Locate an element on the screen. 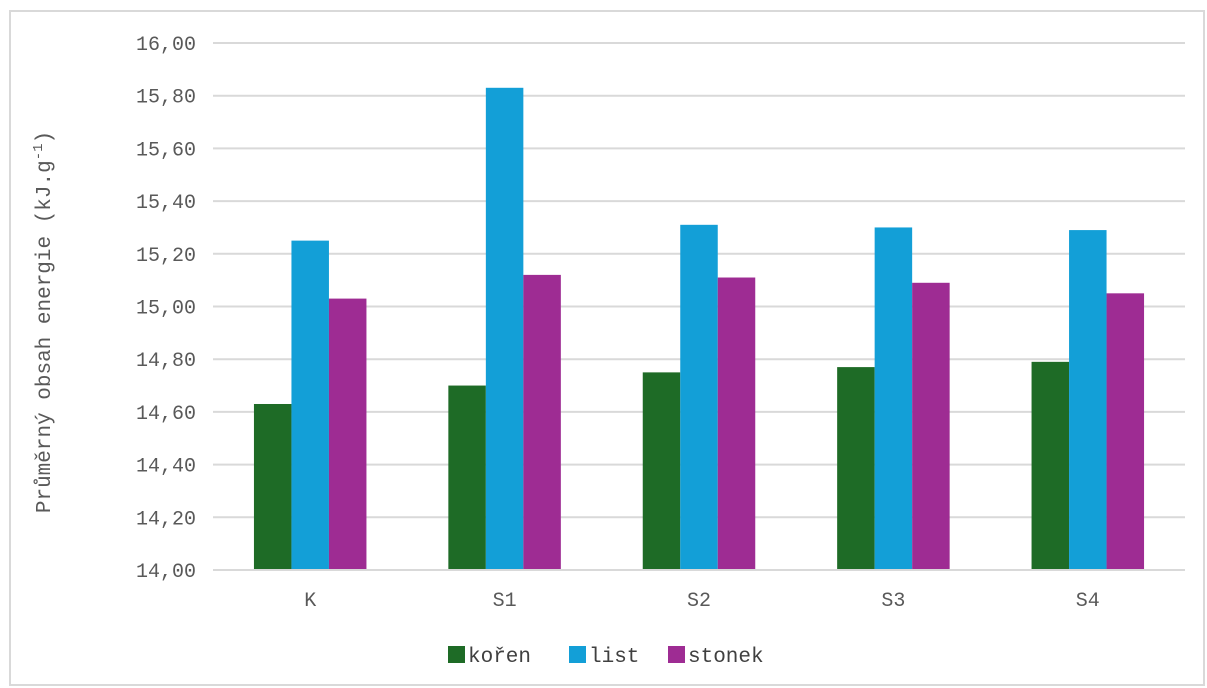  y-tick-label: 14,40 is located at coordinates (166, 467).